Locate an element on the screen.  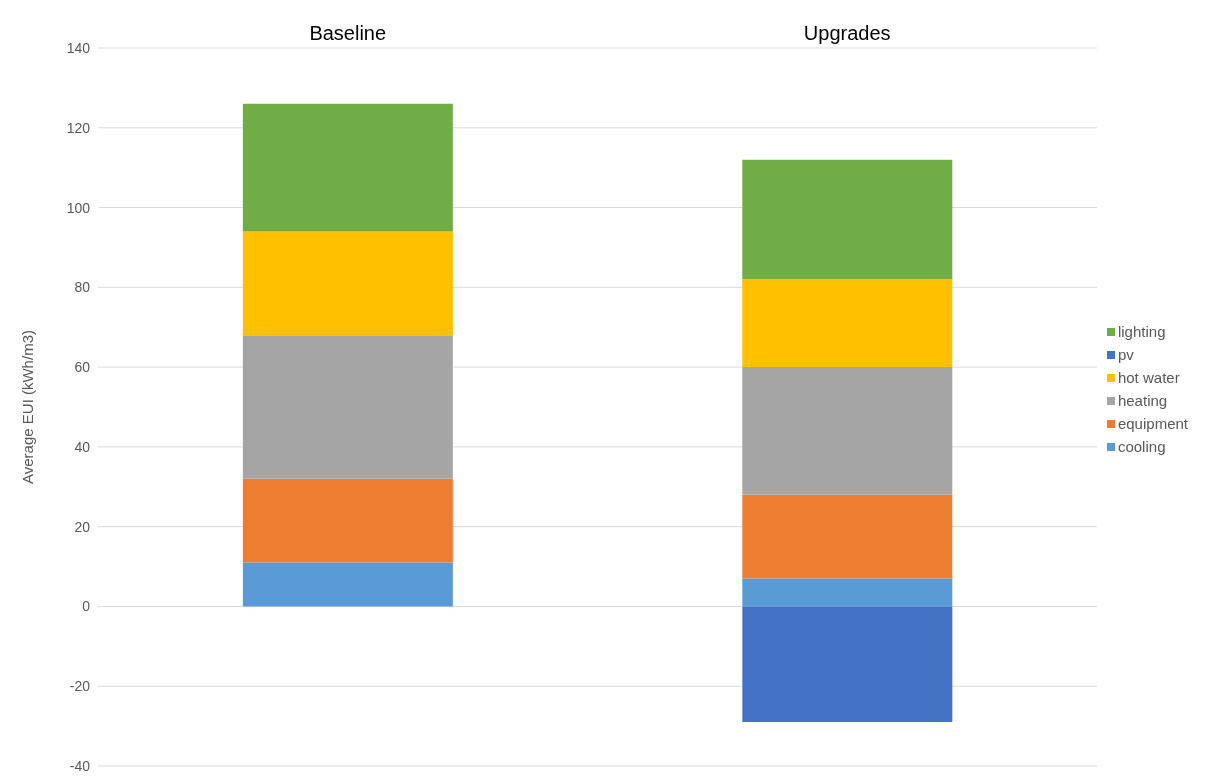
y-axis-title: Average EUI (kWh/m3) is located at coordinates (28, 407).